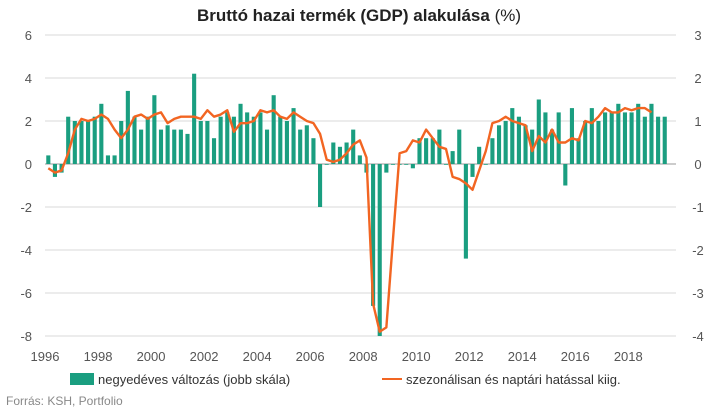 The image size is (718, 415). I want to click on left-axis-ticks: 6 4 2 0 -2 -4 -6 -8, so click(26, 186).